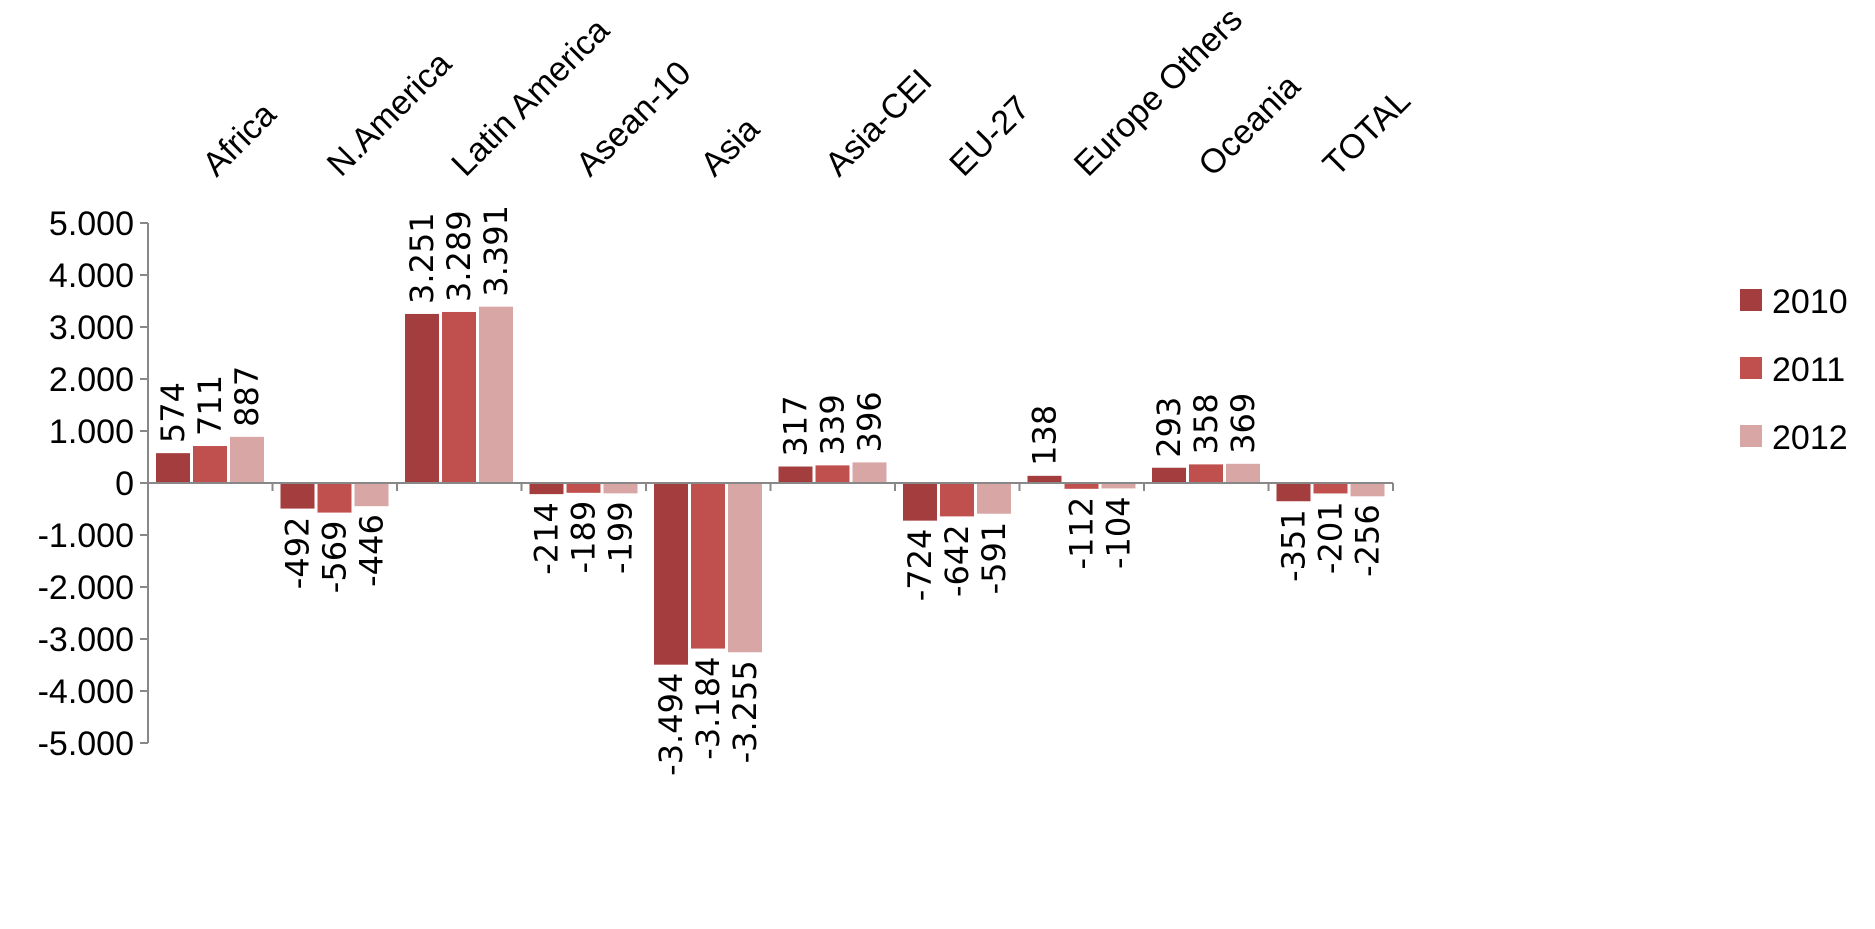 The width and height of the screenshot is (1875, 929). I want to click on data-label: -201, so click(1331, 537).